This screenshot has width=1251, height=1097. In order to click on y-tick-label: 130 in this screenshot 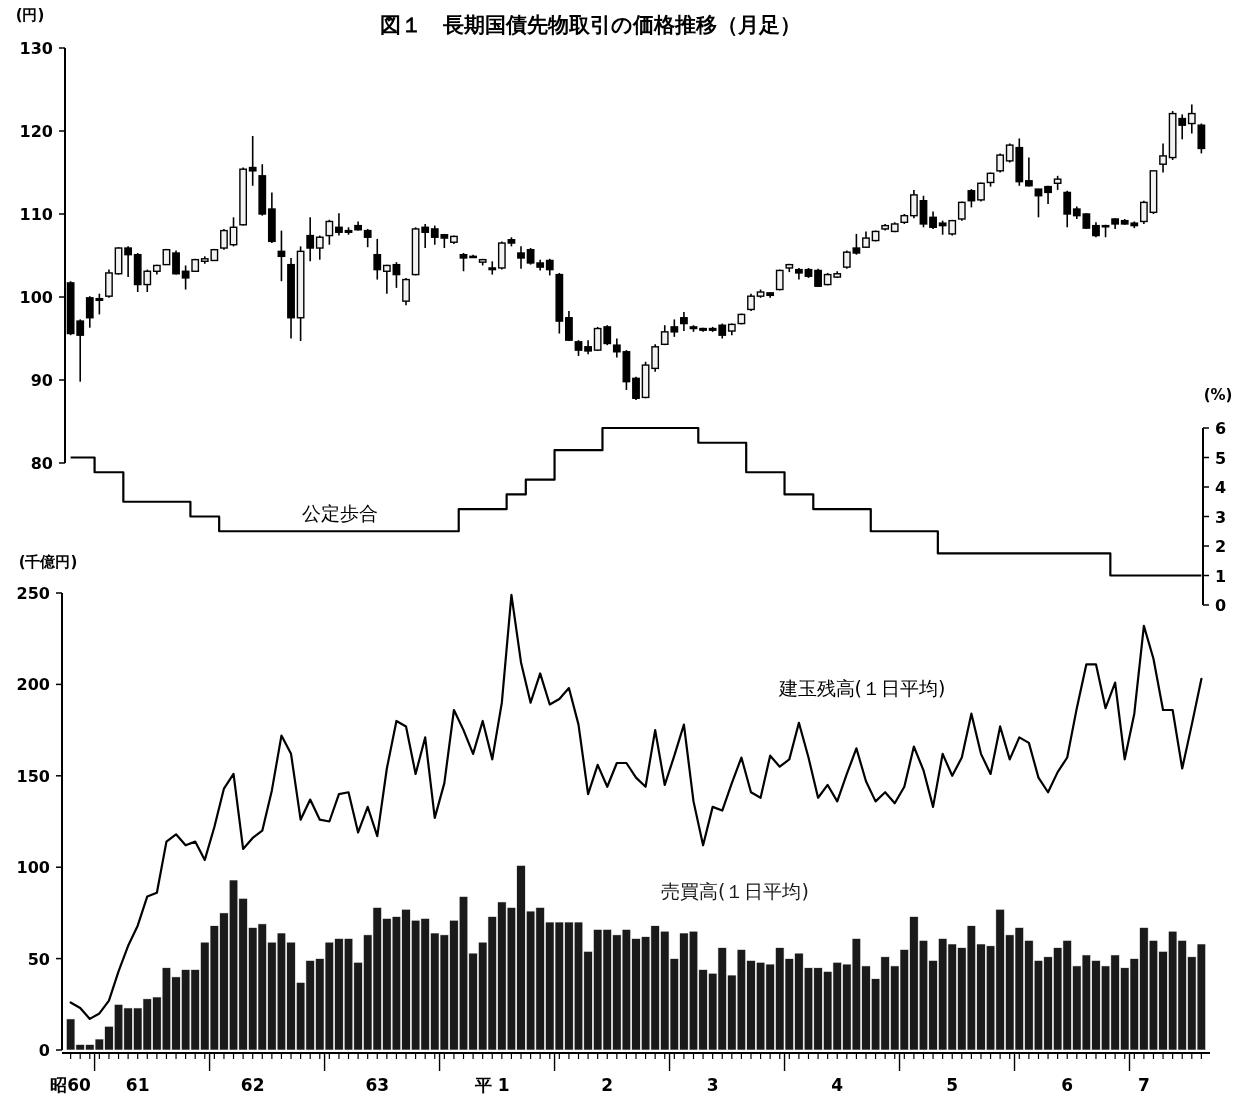, I will do `click(36, 48)`.